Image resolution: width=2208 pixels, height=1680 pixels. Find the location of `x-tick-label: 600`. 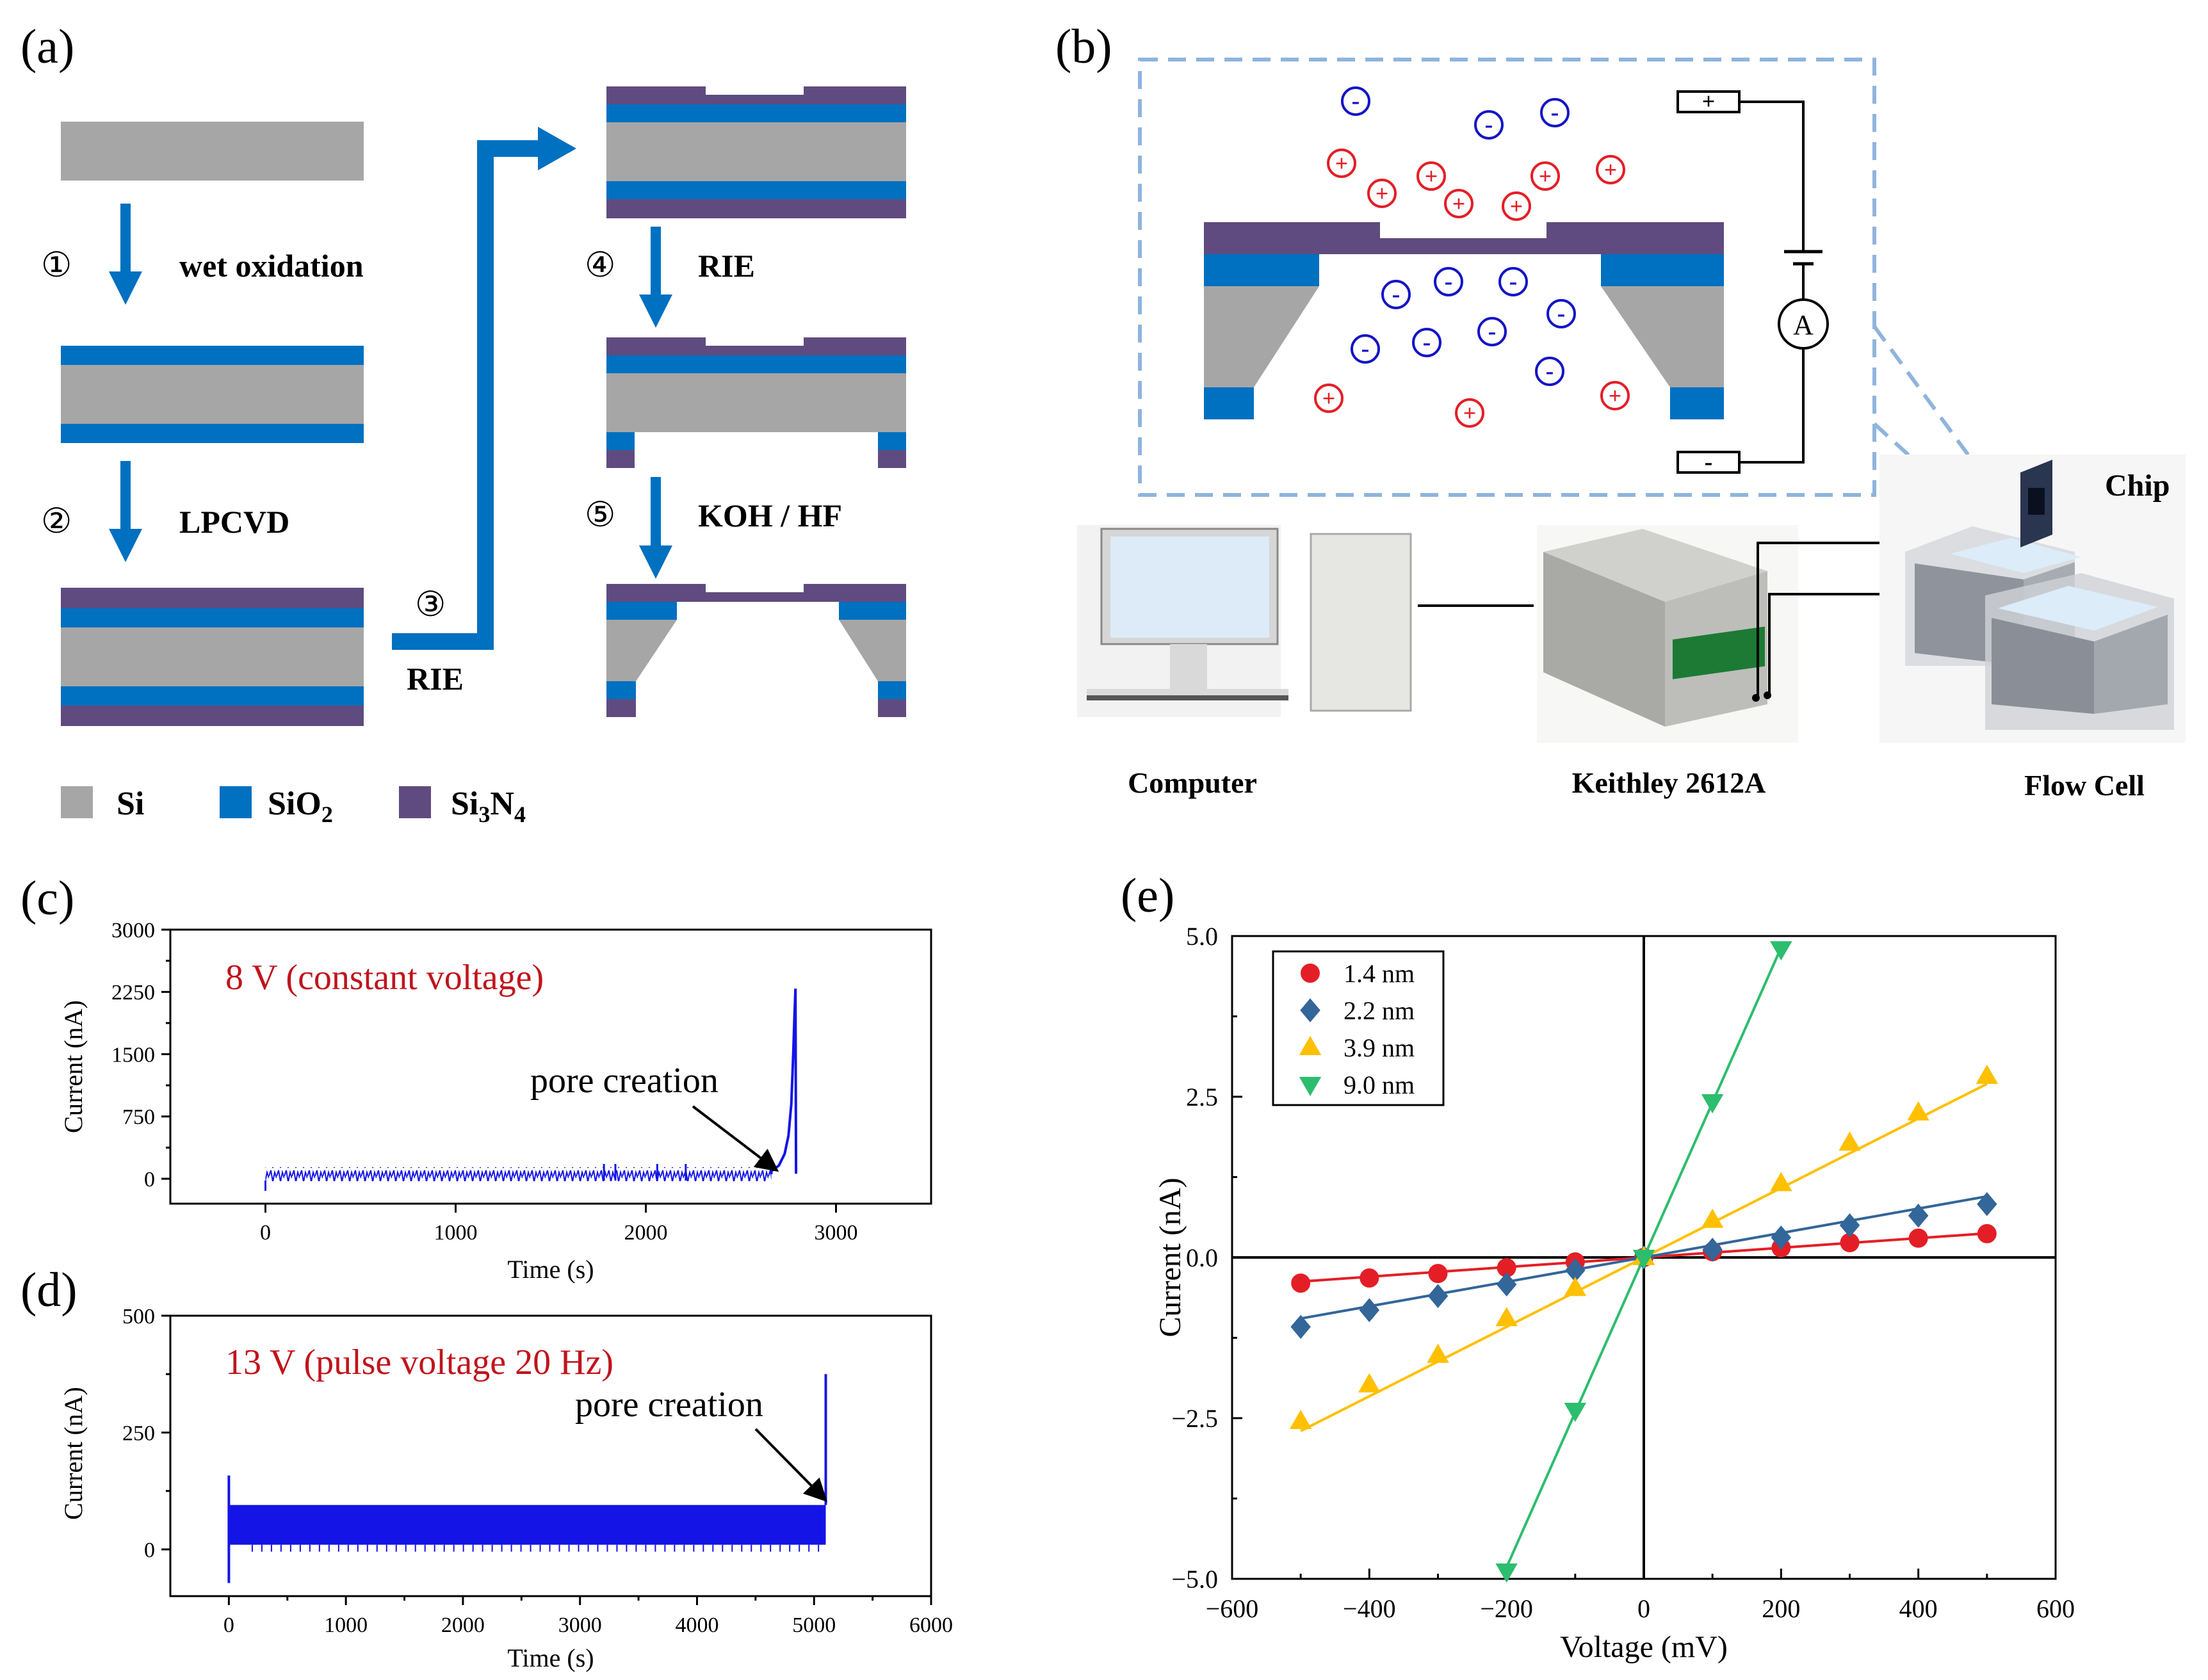

x-tick-label: 600 is located at coordinates (2055, 1608).